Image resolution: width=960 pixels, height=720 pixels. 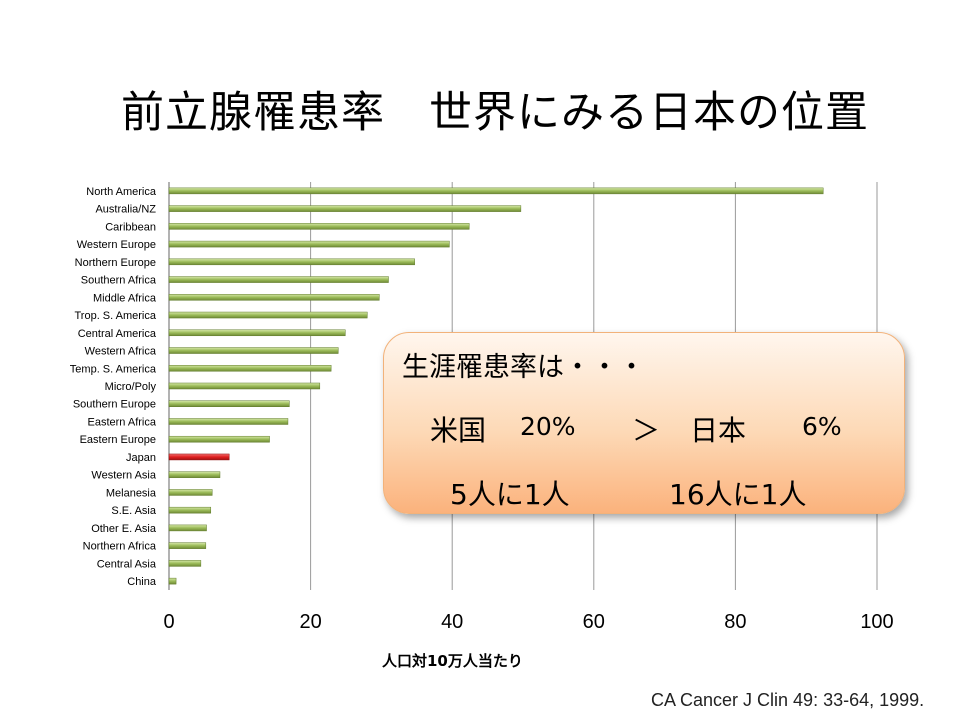 What do you see at coordinates (738, 494) in the screenshot?
I see `japan-ratio: 16人に1人` at bounding box center [738, 494].